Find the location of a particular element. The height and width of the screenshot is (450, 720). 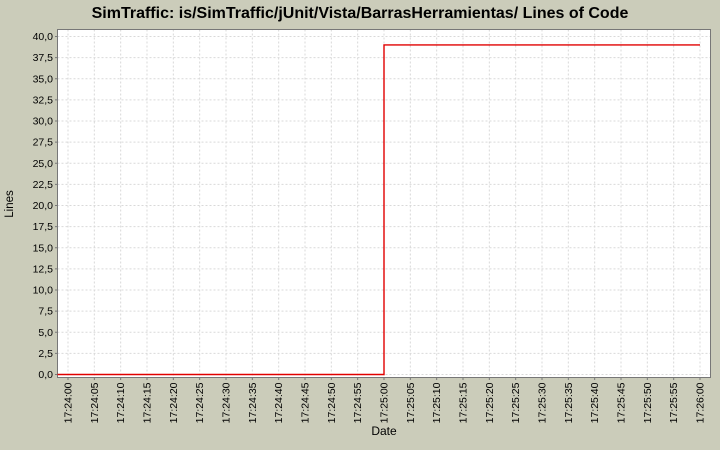

x-tick-label: 17:25:05 is located at coordinates (411, 402).